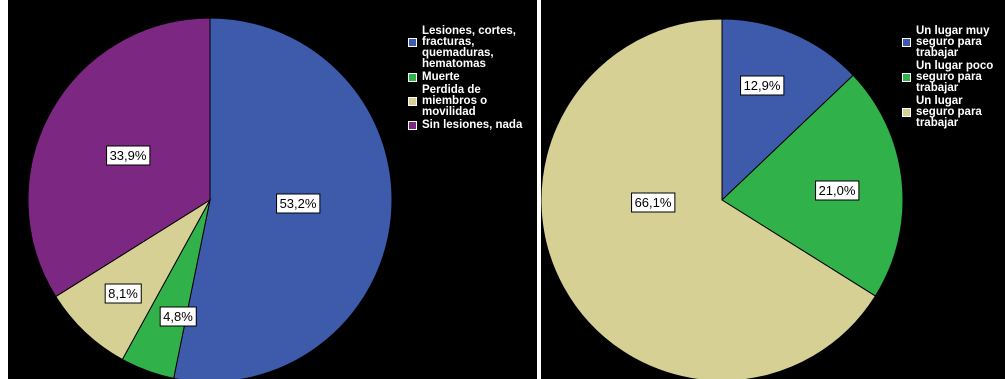 The width and height of the screenshot is (1005, 379). I want to click on legend-item: Muerte, so click(465, 77).